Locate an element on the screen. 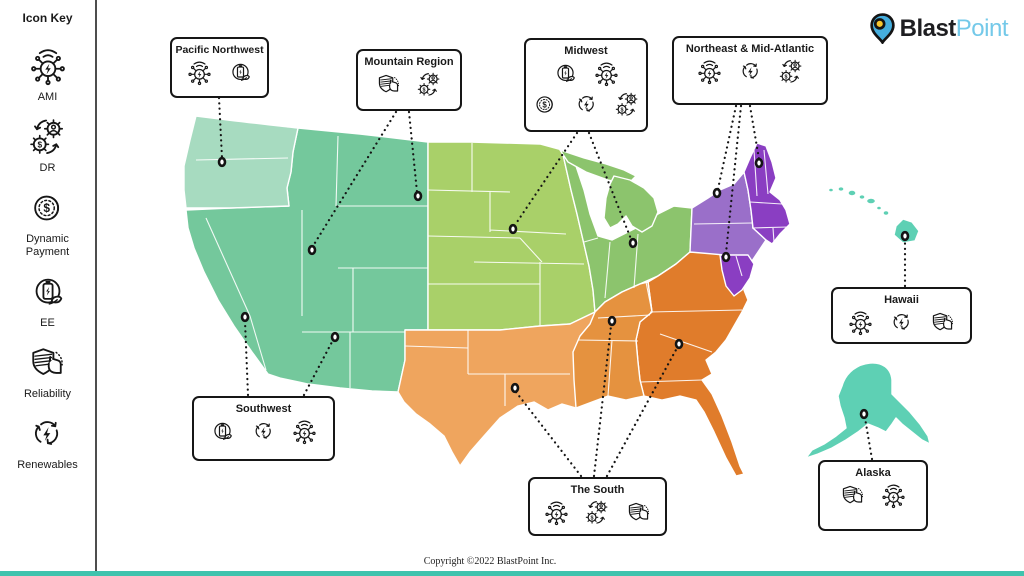  bottom-accent-bar is located at coordinates (512, 573).